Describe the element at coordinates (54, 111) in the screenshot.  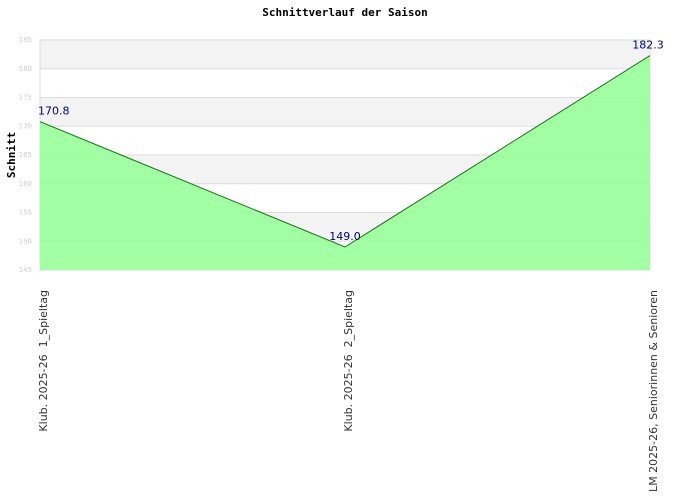
I see `value-label: 170.8` at that location.